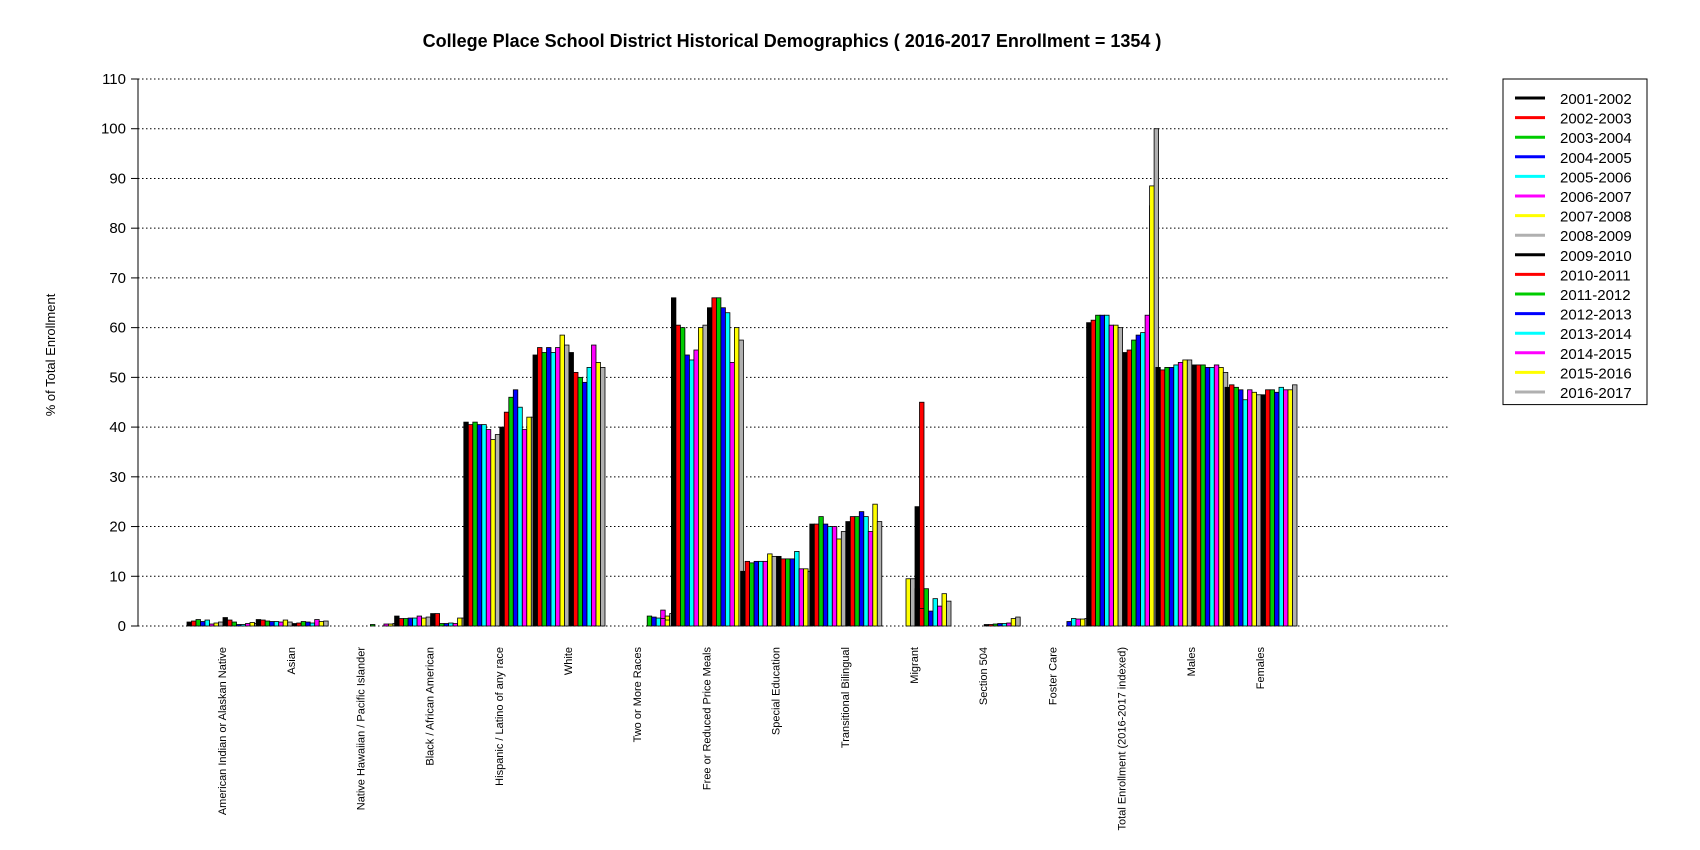  Describe the element at coordinates (1596, 177) in the screenshot. I see `legend-label: 2005-2006` at that location.